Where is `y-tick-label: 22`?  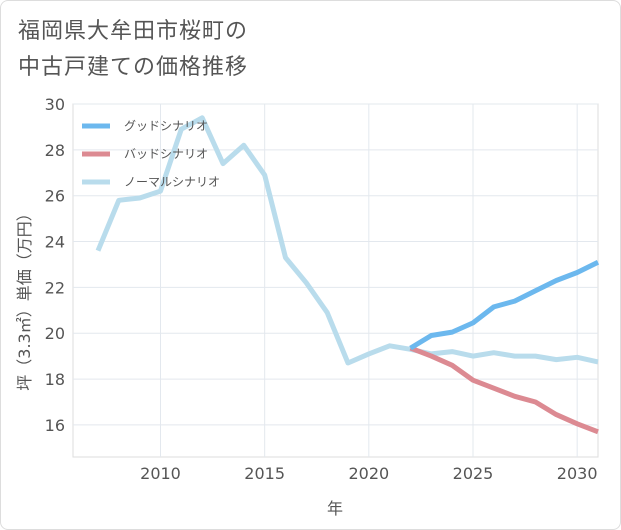
y-tick-label: 22 is located at coordinates (55, 287).